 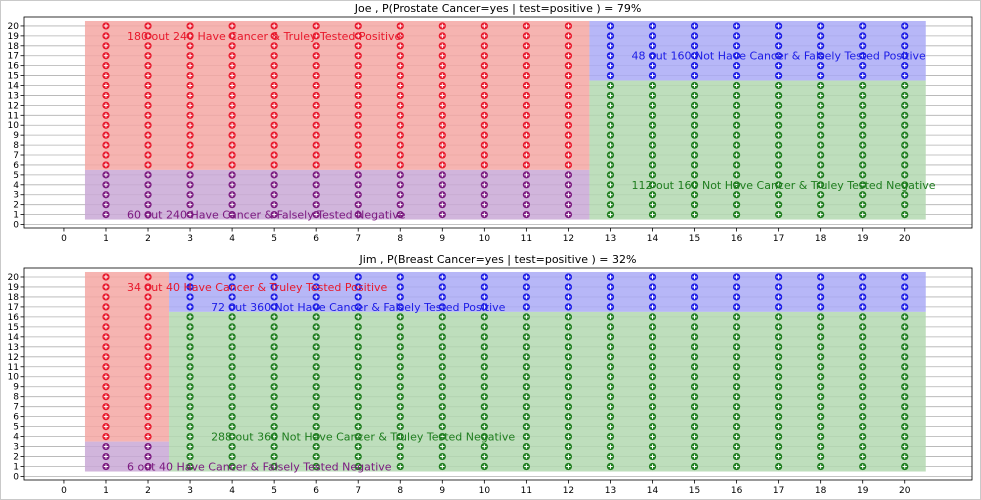 What do you see at coordinates (16, 408) in the screenshot?
I see `y-tick-label: 7` at bounding box center [16, 408].